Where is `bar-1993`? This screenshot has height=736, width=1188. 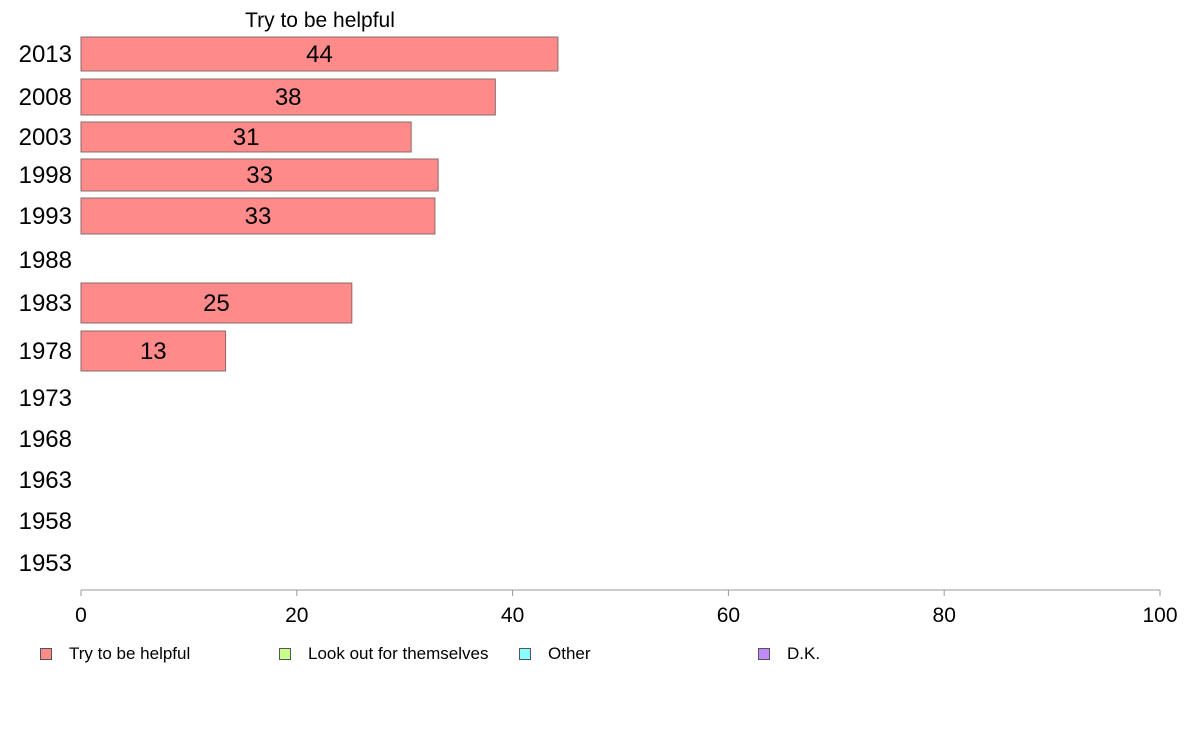
bar-1993 is located at coordinates (258, 216).